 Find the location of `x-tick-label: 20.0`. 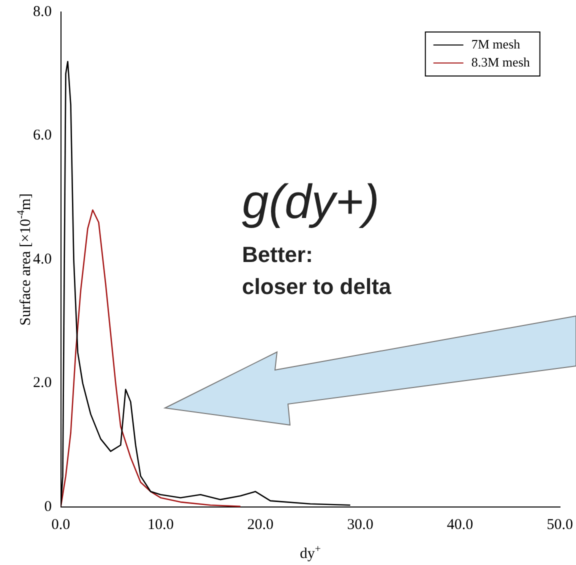

x-tick-label: 20.0 is located at coordinates (260, 524).